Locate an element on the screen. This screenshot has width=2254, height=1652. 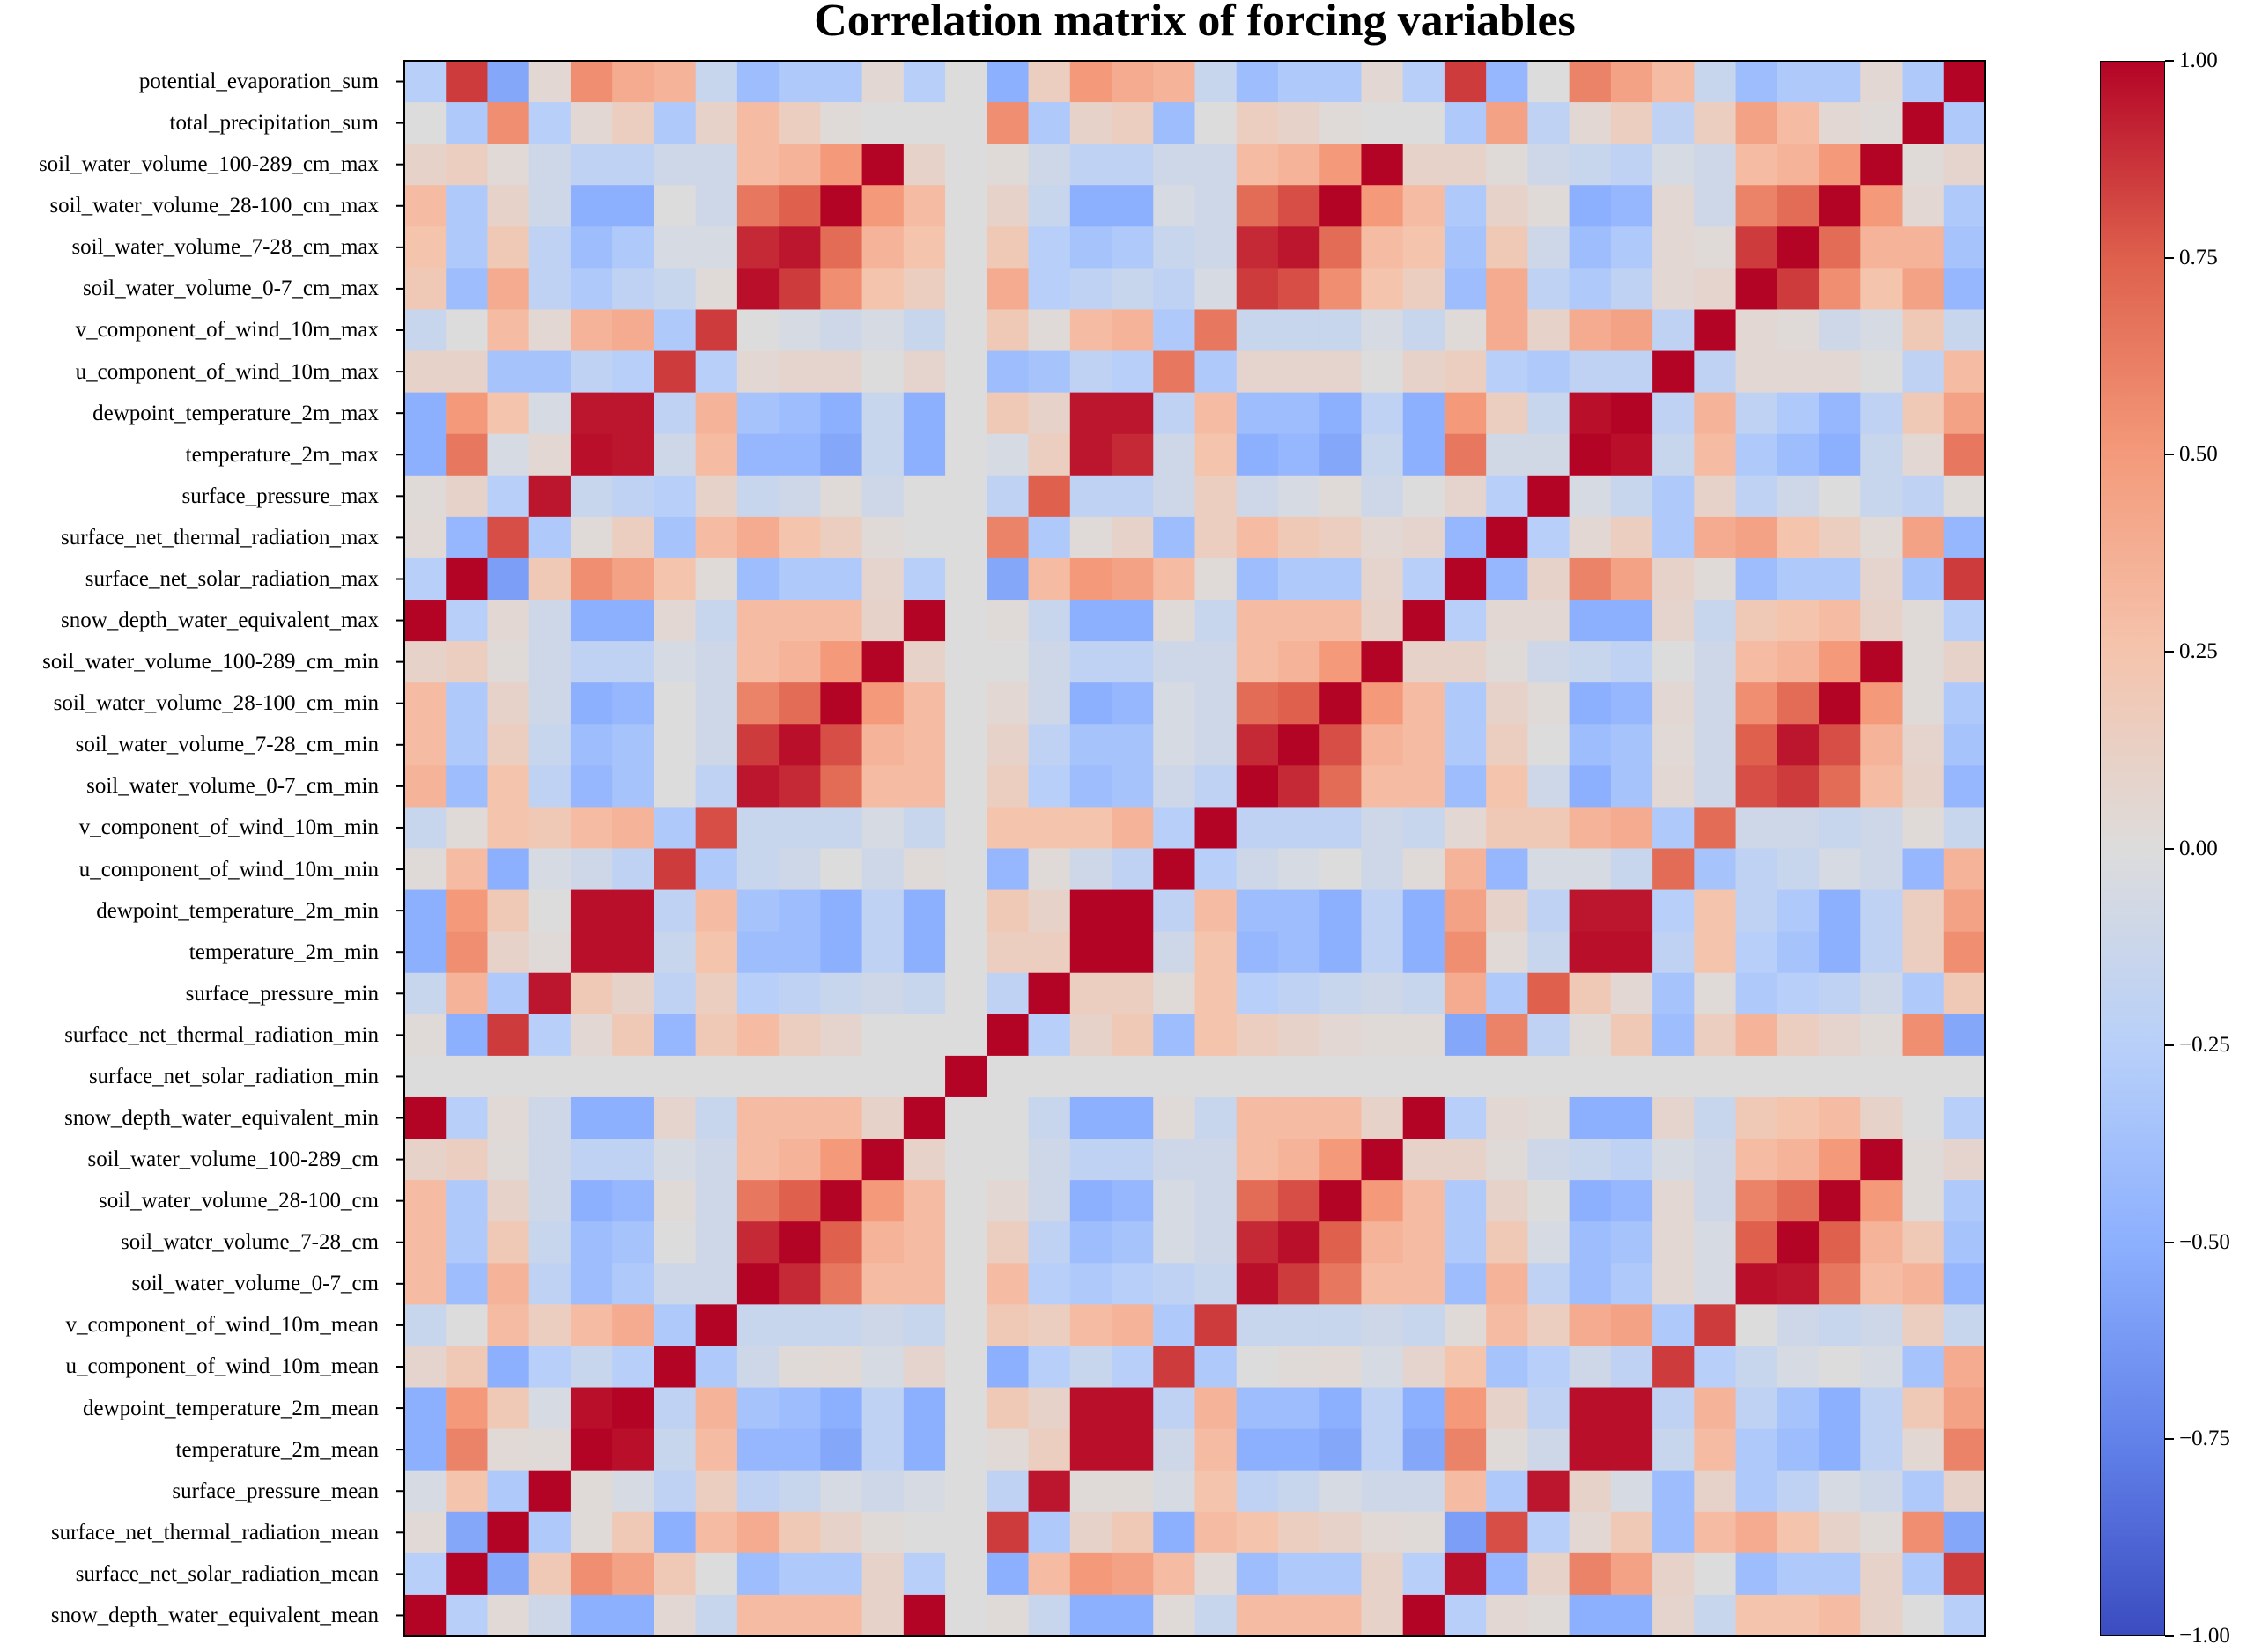
colorbar-tick-mark is located at coordinates (2169, 1242).